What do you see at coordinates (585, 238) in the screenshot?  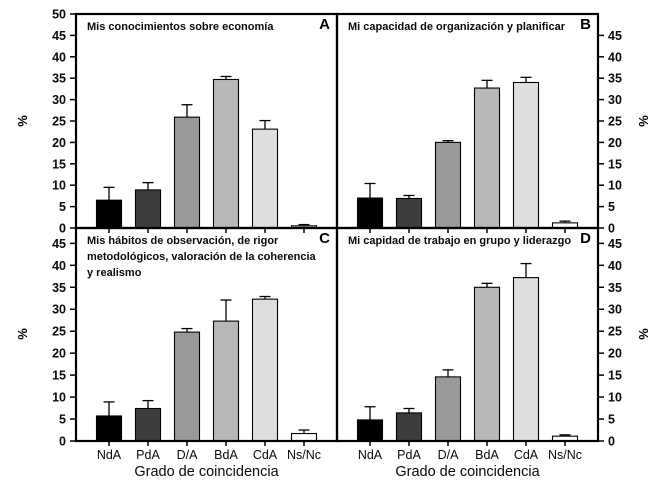 I see `panel-d-letter: D` at bounding box center [585, 238].